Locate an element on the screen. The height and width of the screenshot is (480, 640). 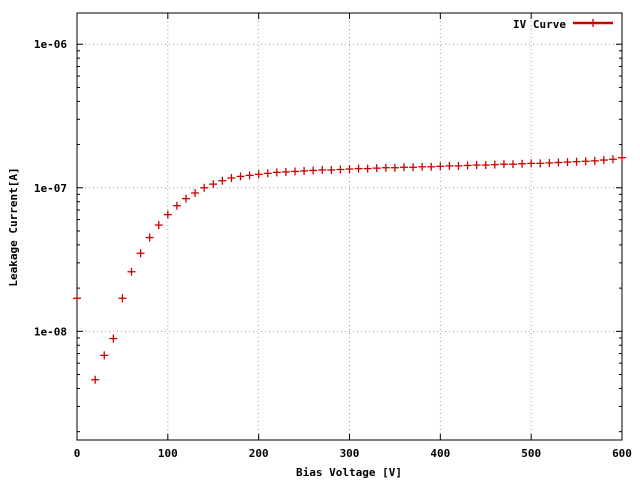
y-axis-label: Leakage Current[A] is located at coordinates (13, 226).